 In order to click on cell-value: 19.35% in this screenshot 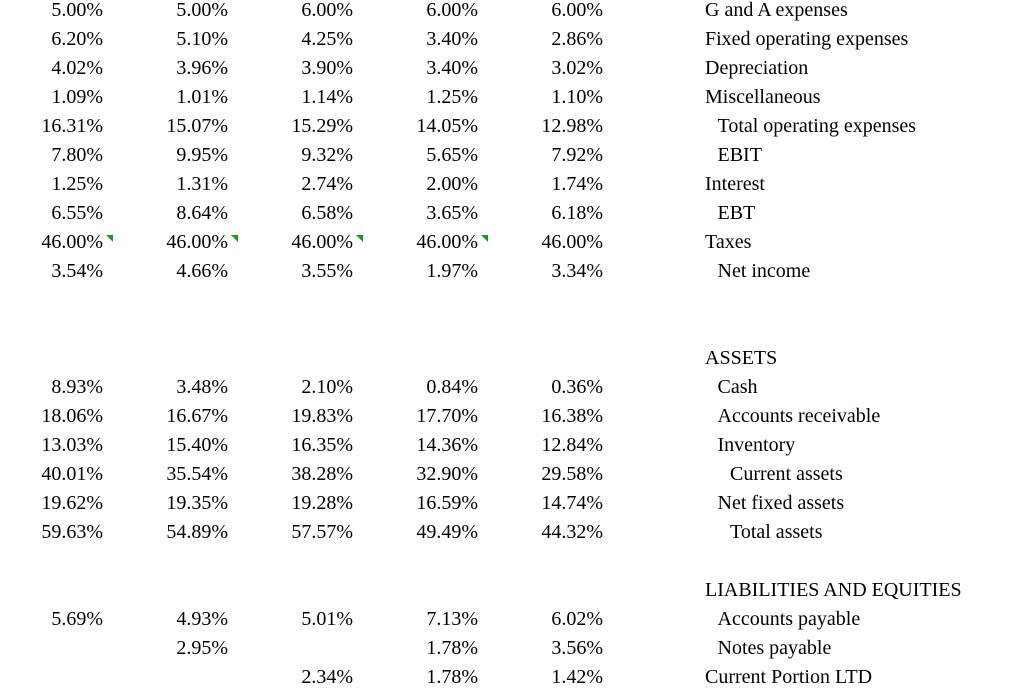, I will do `click(197, 503)`.